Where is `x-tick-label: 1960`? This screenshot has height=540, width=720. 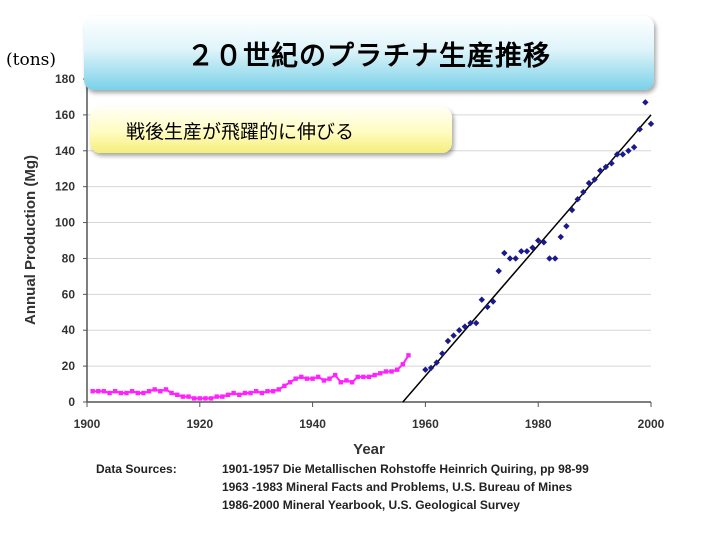
x-tick-label: 1960 is located at coordinates (425, 424).